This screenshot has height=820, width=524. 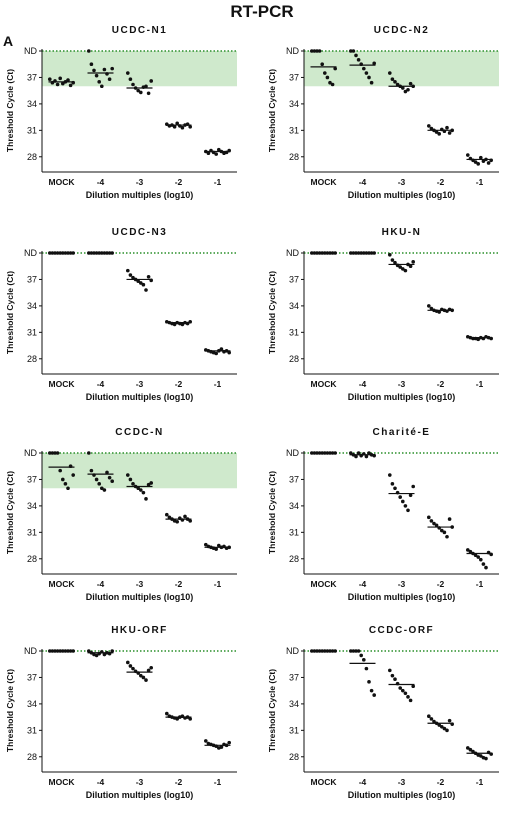 What do you see at coordinates (401, 69) in the screenshot?
I see `threshold-band` at bounding box center [401, 69].